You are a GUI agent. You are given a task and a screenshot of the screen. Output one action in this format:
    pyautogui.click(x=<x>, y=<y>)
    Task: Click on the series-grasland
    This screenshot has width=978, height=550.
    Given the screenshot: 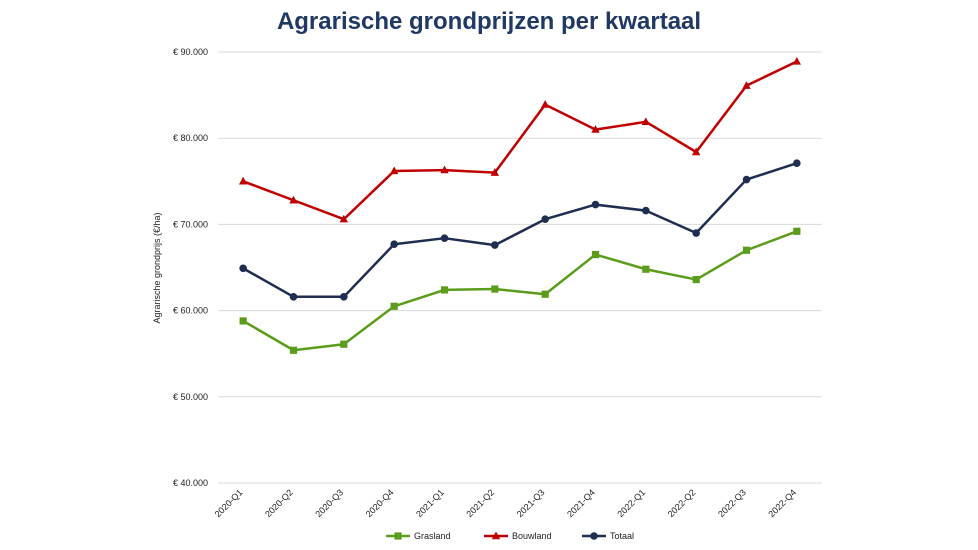 What is the action you would take?
    pyautogui.click(x=520, y=290)
    